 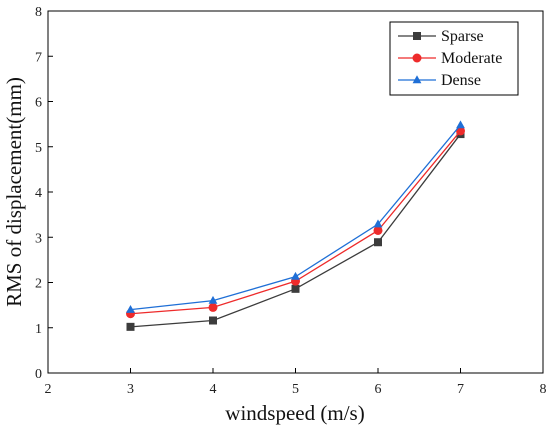 I want to click on y-tick-label: 3, so click(x=38, y=238).